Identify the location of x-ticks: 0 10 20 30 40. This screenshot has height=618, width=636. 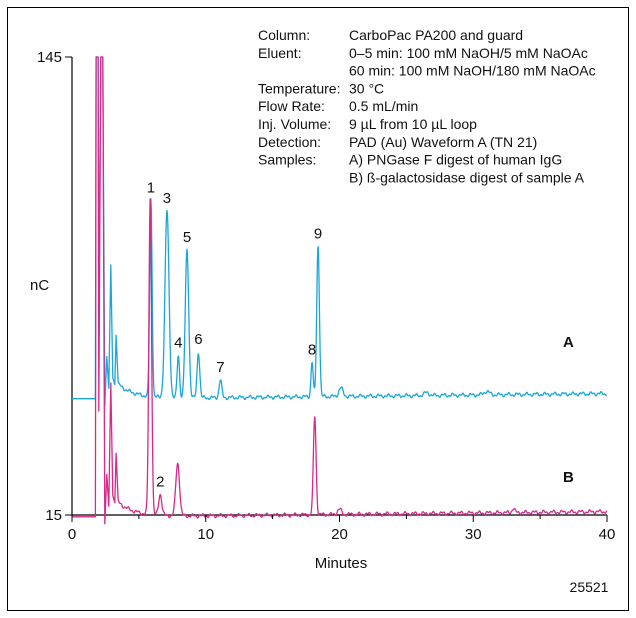
(342, 529).